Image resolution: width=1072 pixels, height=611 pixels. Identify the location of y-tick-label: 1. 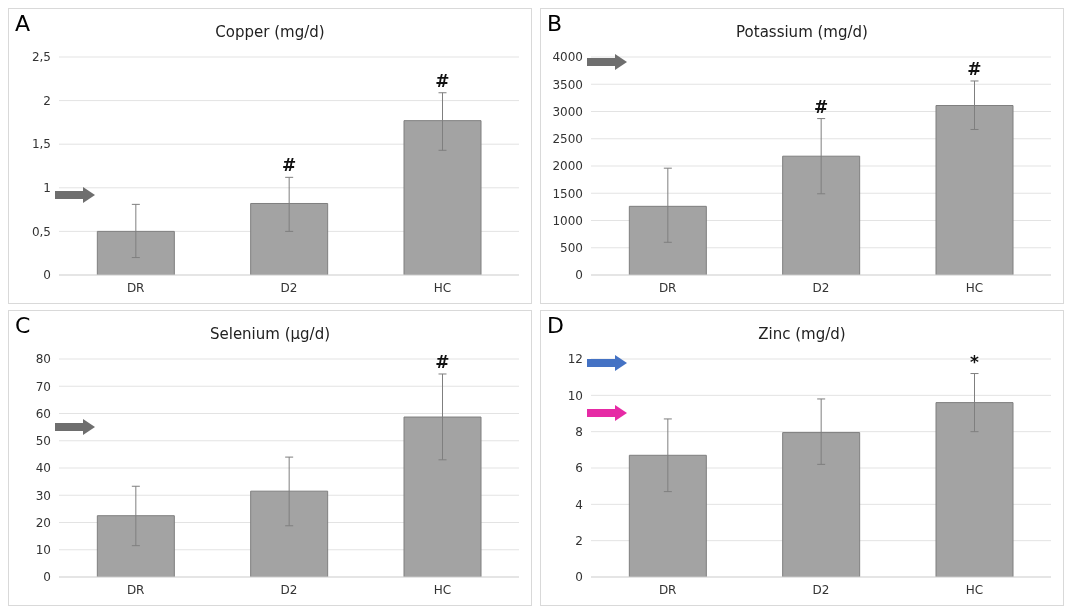
(47, 188).